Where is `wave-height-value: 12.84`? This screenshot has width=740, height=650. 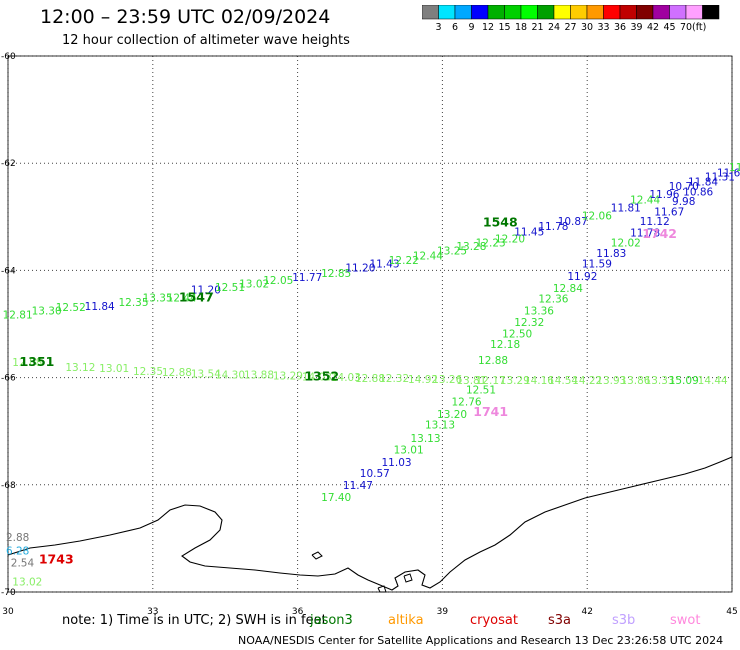 wave-height-value: 12.84 is located at coordinates (568, 289).